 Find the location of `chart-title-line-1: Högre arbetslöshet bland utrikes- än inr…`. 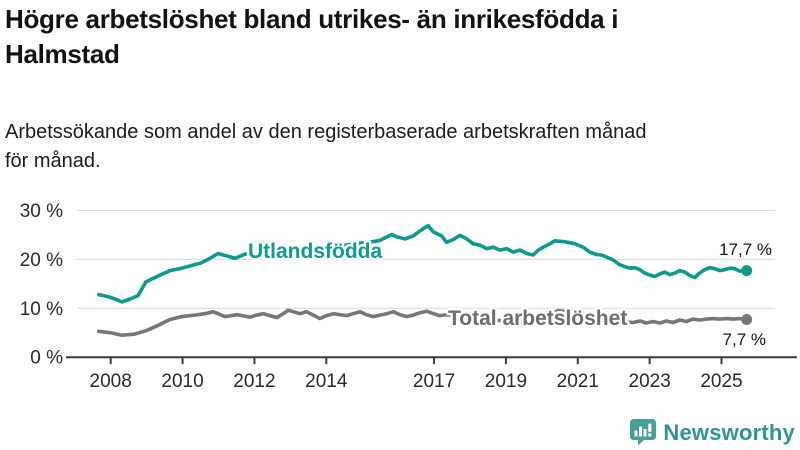

chart-title-line-1: Högre arbetslöshet bland utrikes- än inr… is located at coordinates (312, 19).